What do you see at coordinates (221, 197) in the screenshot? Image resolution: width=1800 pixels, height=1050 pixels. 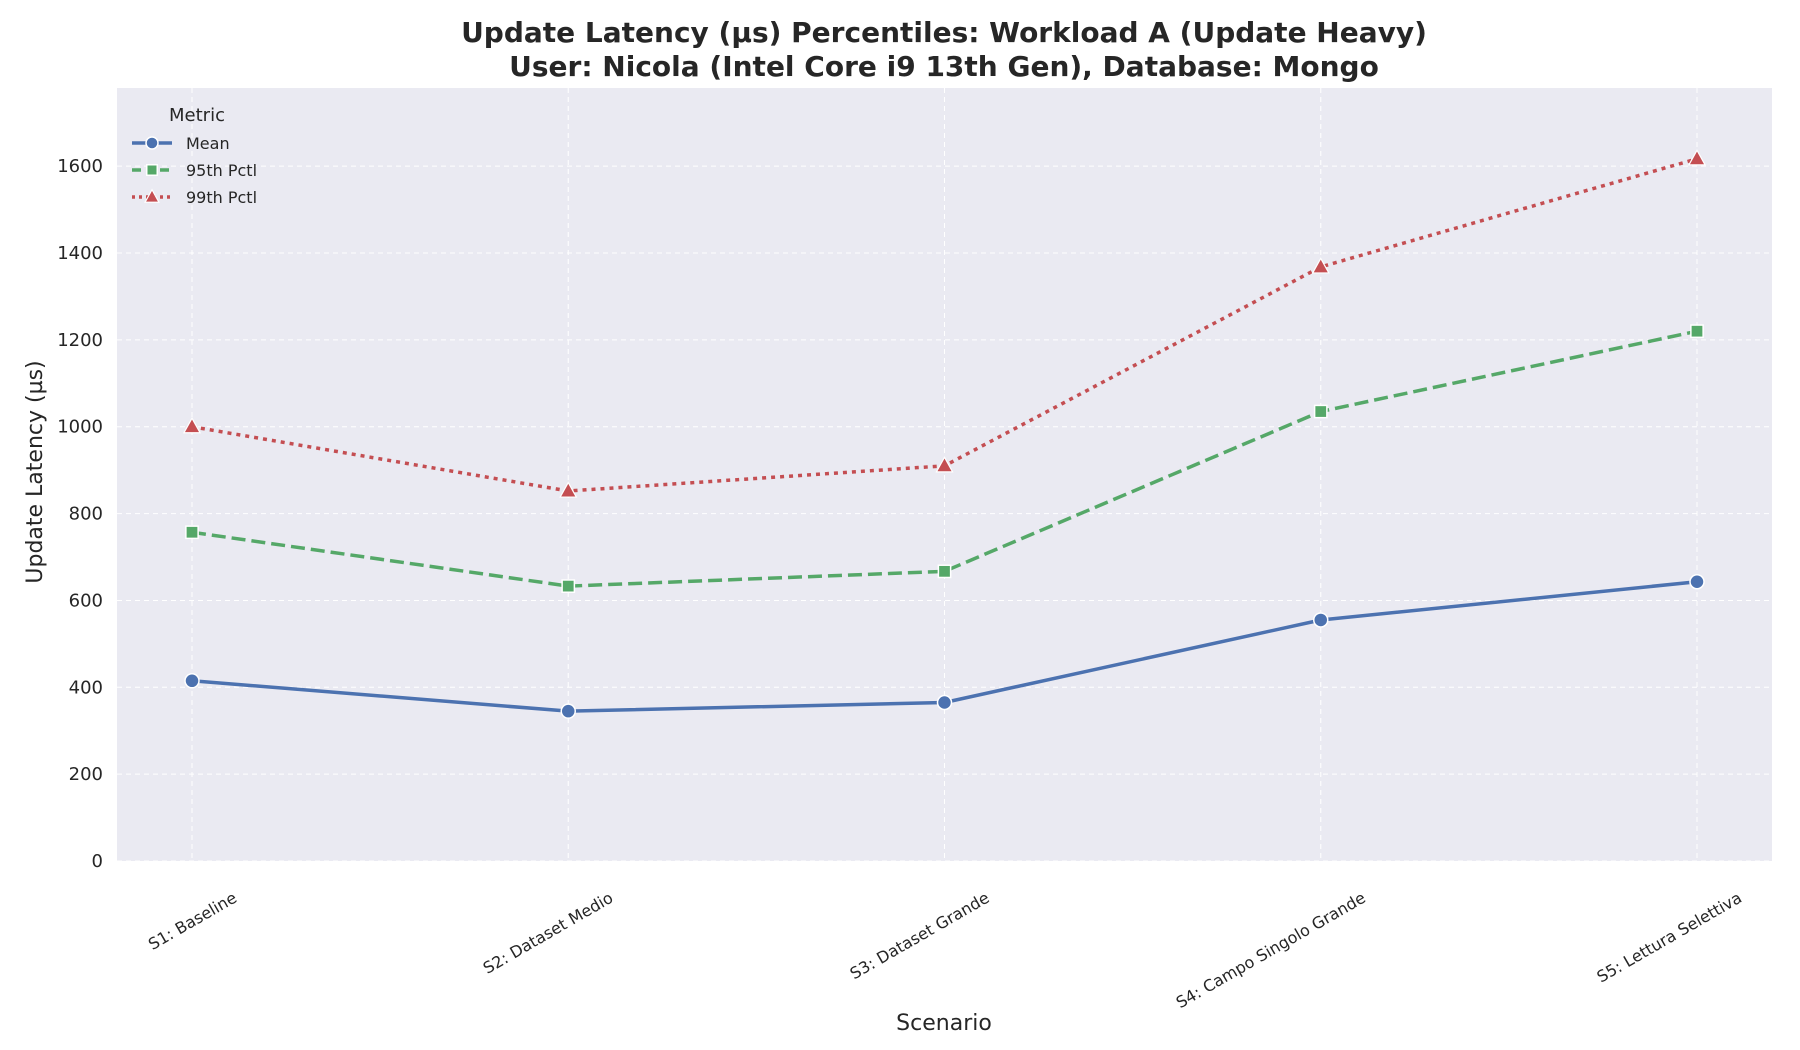 I see `legend-label: 99th Pctl` at bounding box center [221, 197].